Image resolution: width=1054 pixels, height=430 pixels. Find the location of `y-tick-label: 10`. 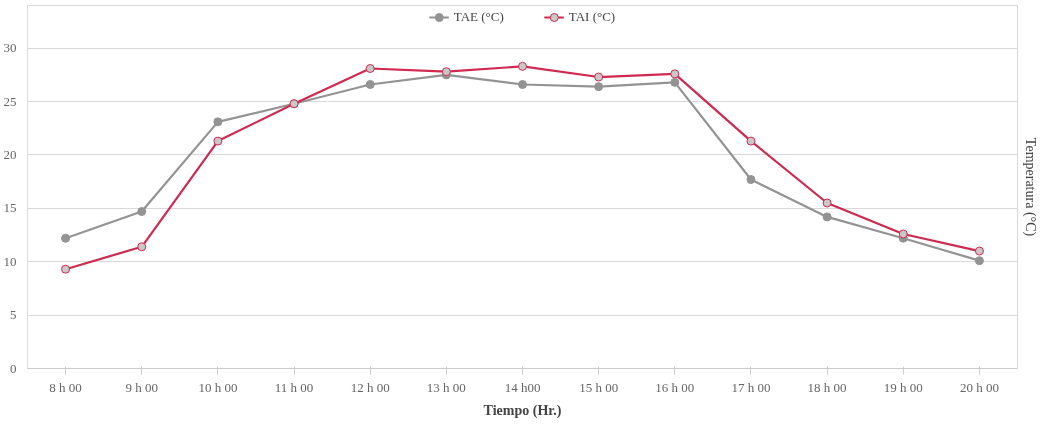

y-tick-label: 10 is located at coordinates (10, 261).